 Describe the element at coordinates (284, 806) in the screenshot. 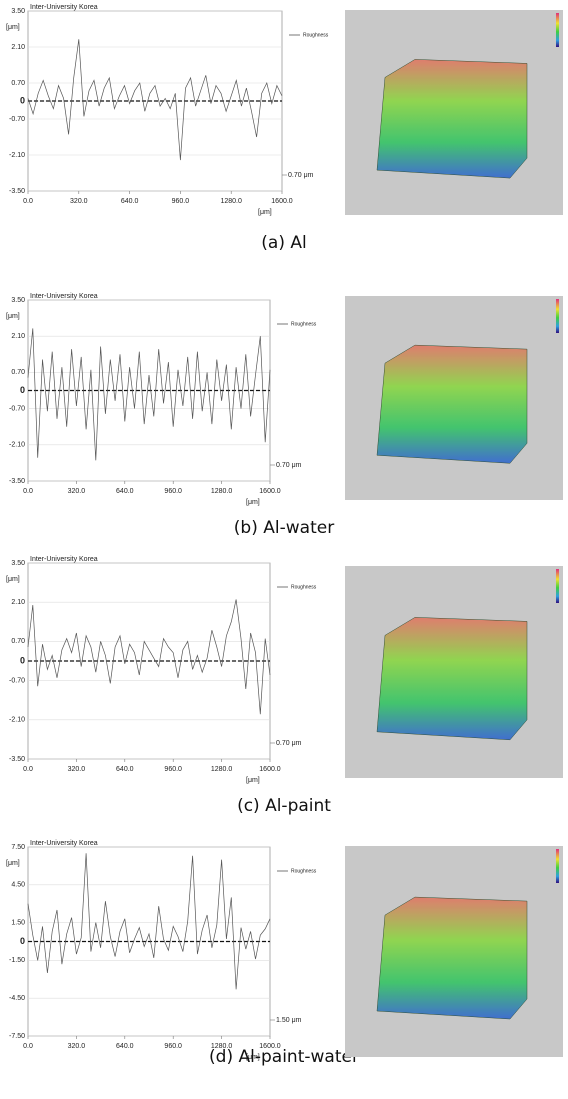

I see `caption: (c) Al-paint` at that location.